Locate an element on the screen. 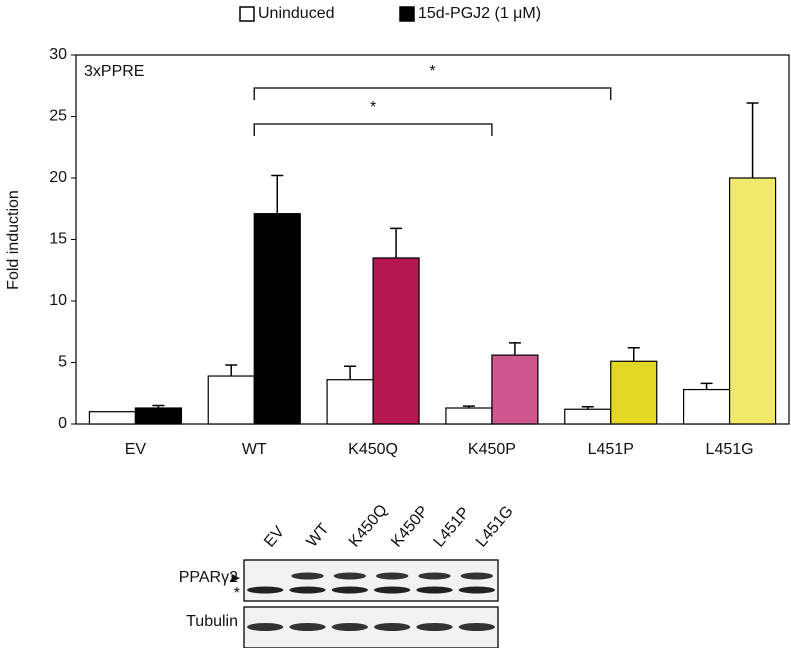 The image size is (791, 653). lane-label: L451G is located at coordinates (495, 527).